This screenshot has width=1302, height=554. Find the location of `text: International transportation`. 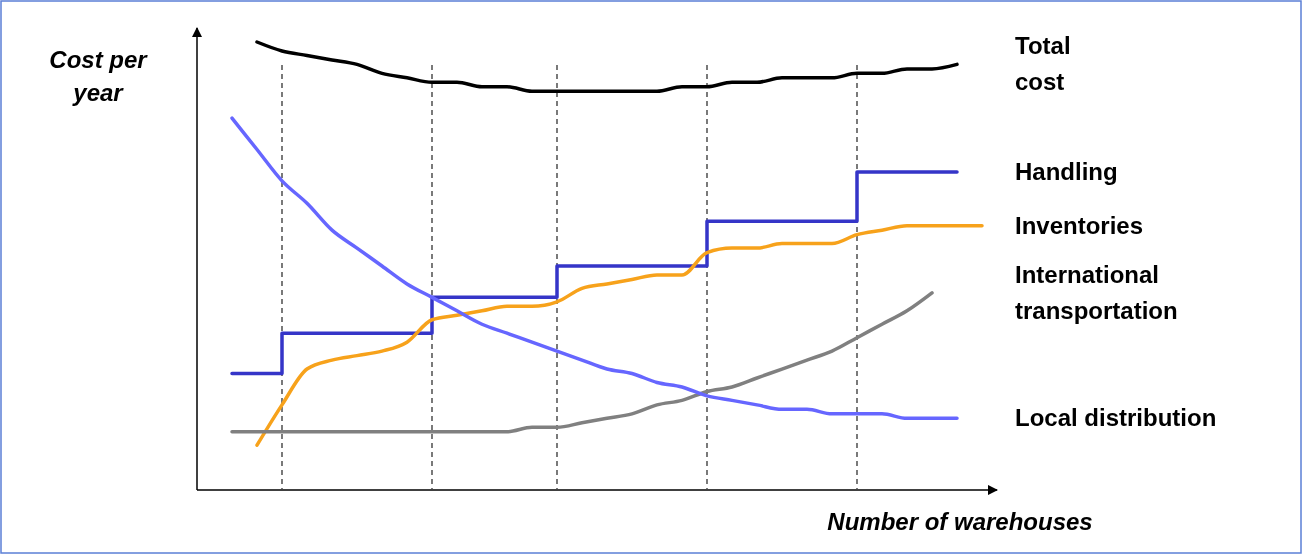

text: International transportation is located at coordinates (1096, 292).